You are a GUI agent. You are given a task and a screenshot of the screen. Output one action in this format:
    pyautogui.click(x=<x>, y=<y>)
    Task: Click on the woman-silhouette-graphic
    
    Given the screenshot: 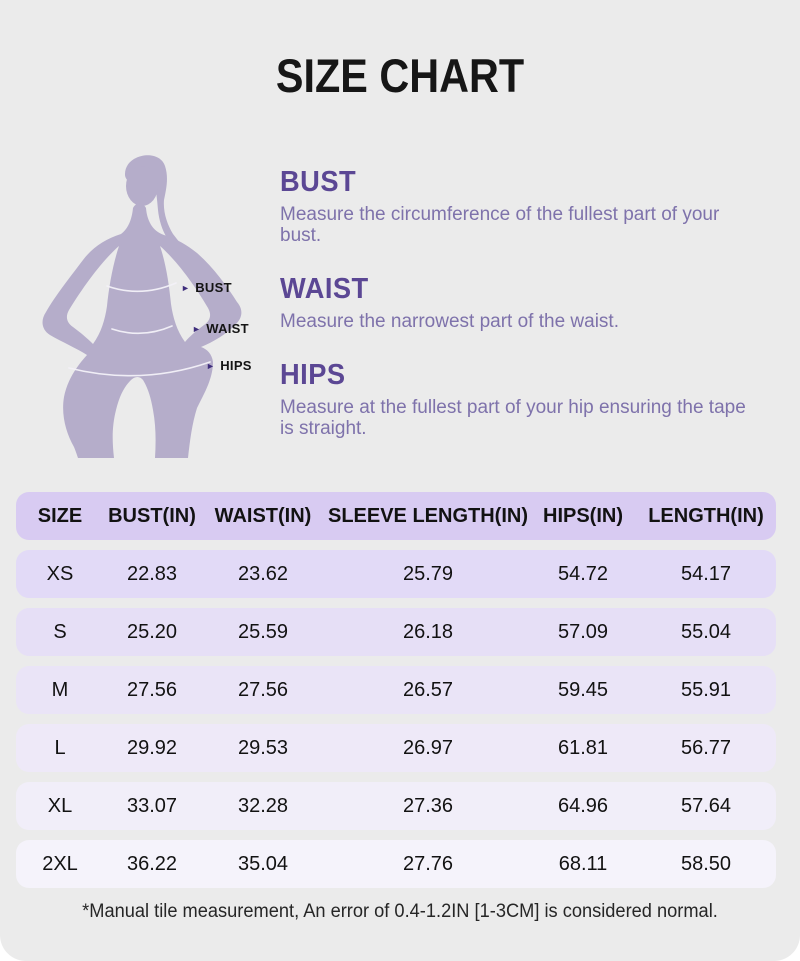 What is the action you would take?
    pyautogui.click(x=142, y=306)
    